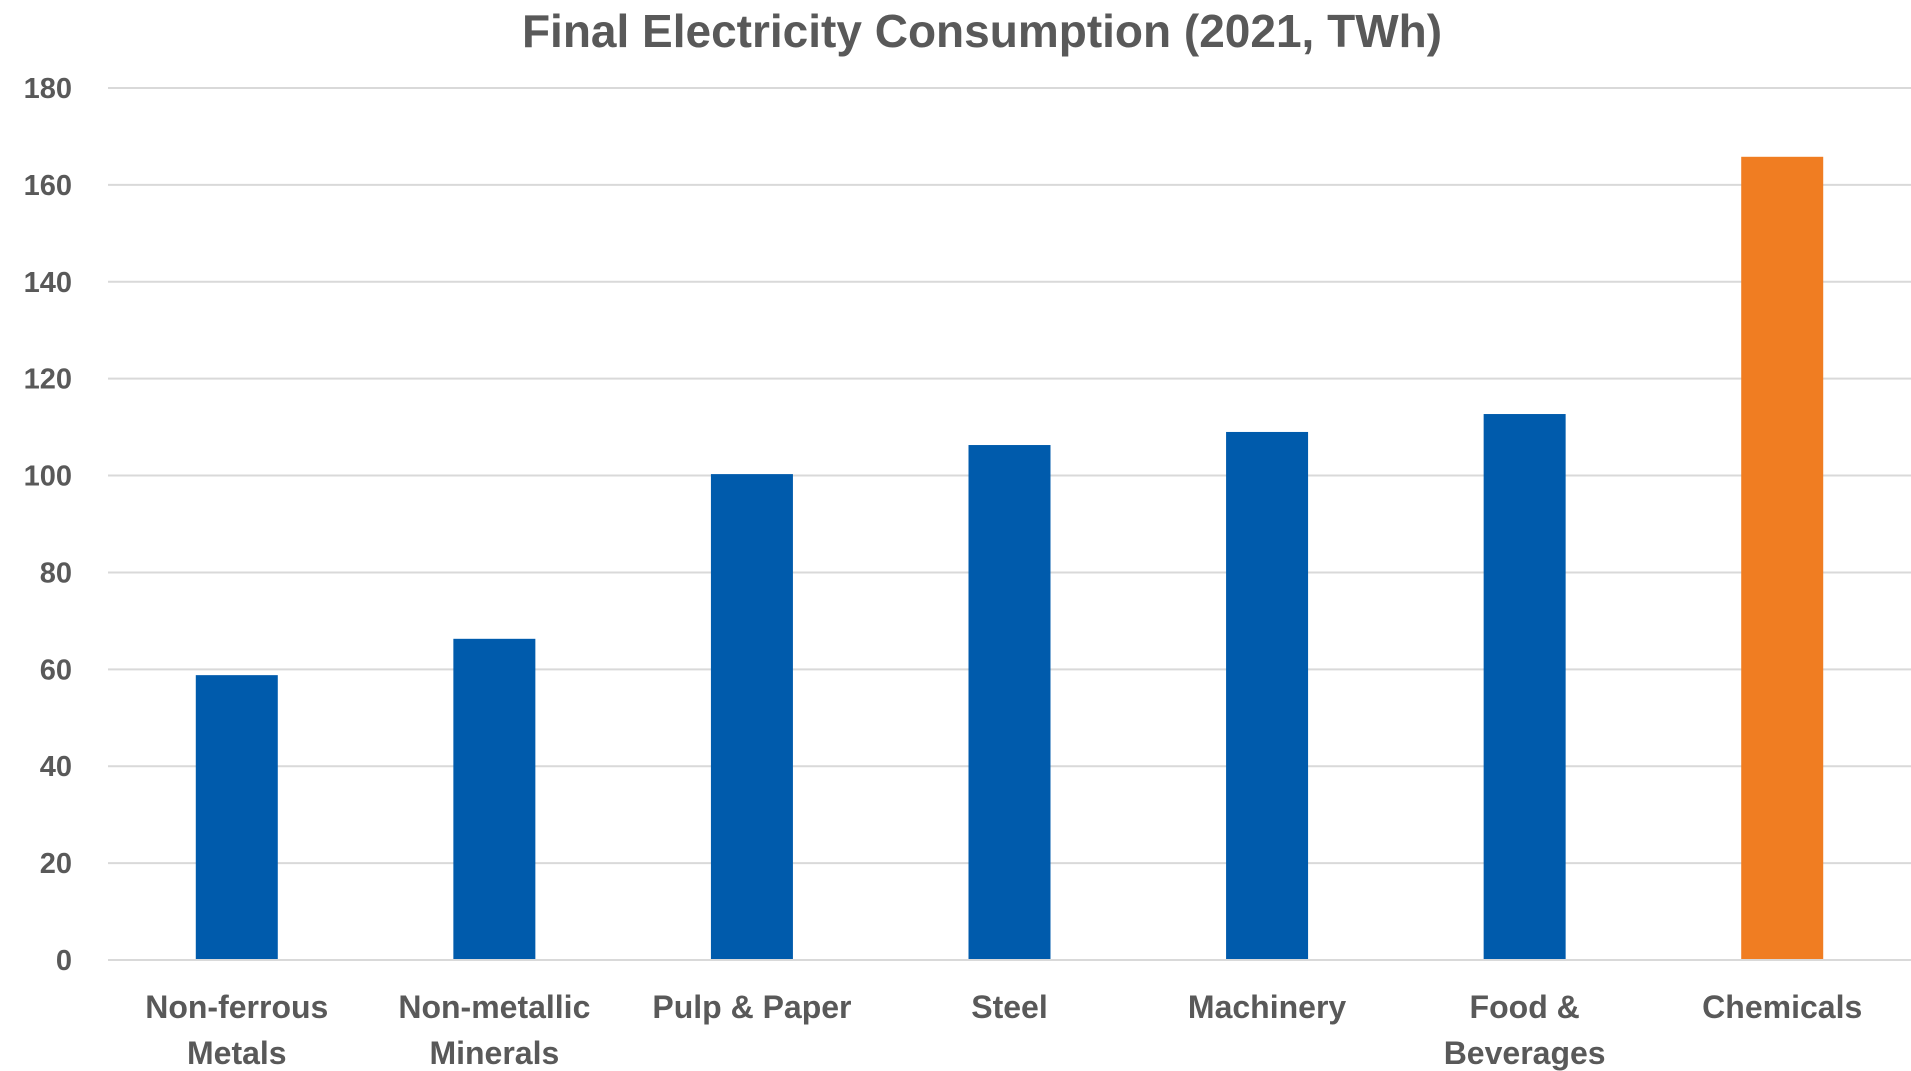 The image size is (1911, 1071). I want to click on y-tick-label: 40, so click(56, 767).